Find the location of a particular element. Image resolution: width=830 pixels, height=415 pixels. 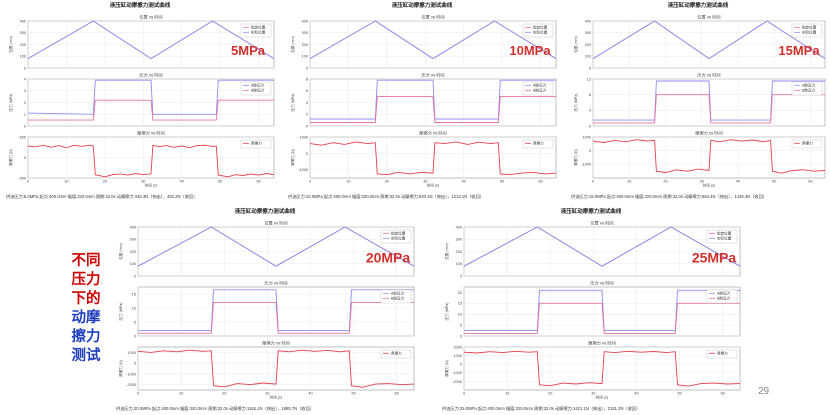

subplot-title: 压力 vs 时间 is located at coordinates (275, 283).